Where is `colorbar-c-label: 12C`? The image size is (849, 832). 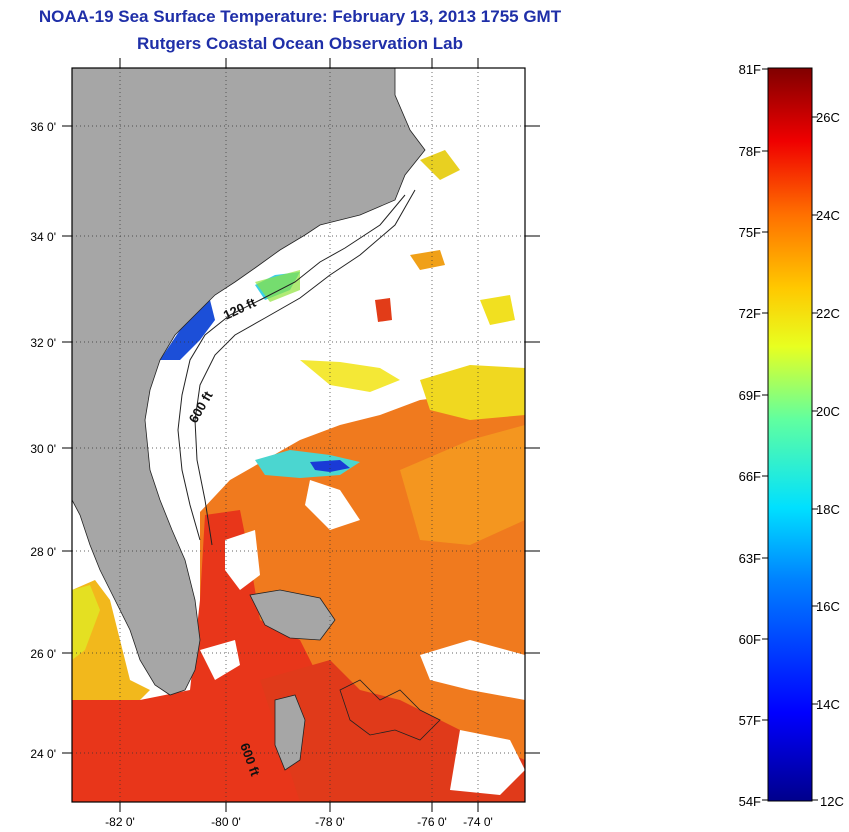
colorbar-c-label: 12C is located at coordinates (832, 801).